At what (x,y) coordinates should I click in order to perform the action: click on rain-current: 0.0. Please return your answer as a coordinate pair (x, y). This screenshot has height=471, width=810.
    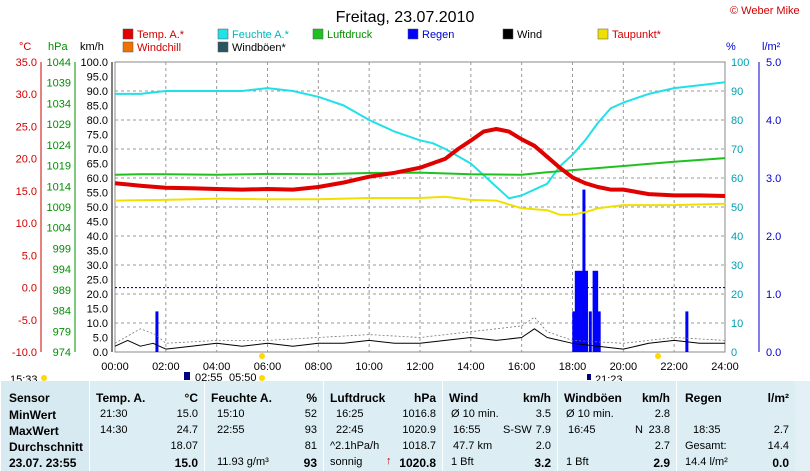
    Looking at the image, I should click on (780, 463).